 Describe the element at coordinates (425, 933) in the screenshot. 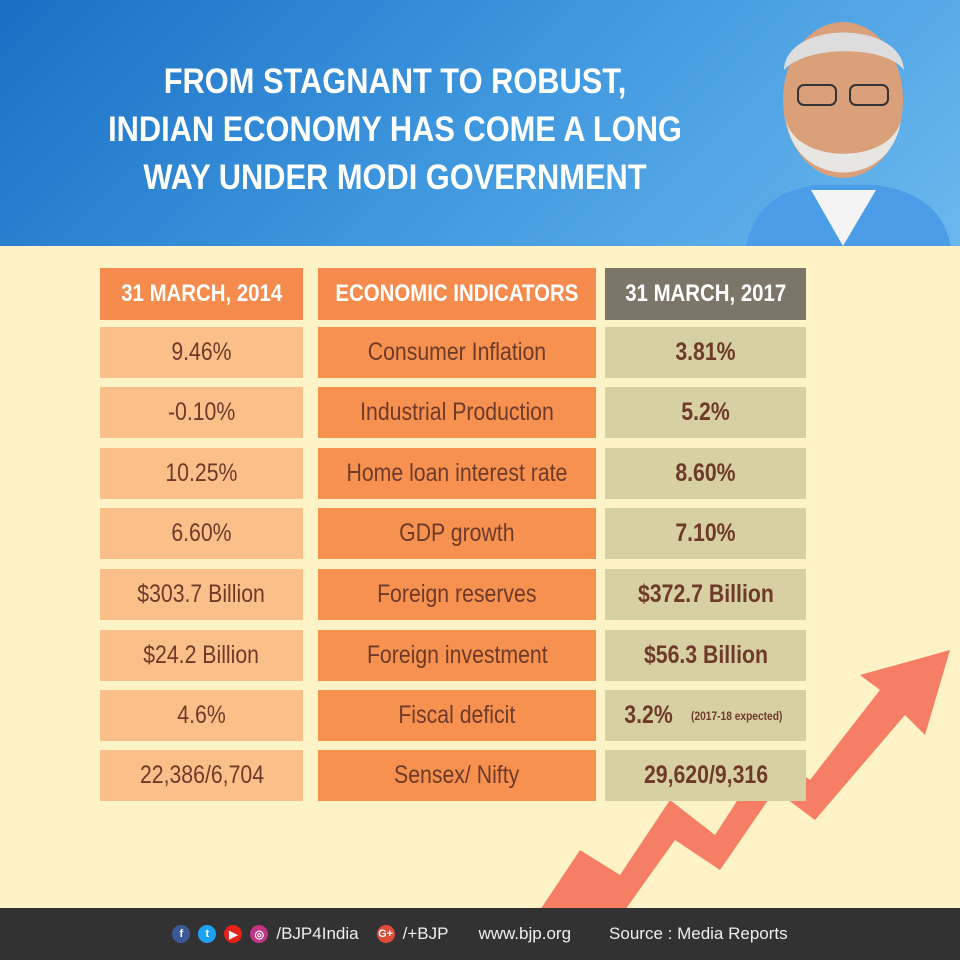

I see `gplus-handle: /+BJP` at that location.